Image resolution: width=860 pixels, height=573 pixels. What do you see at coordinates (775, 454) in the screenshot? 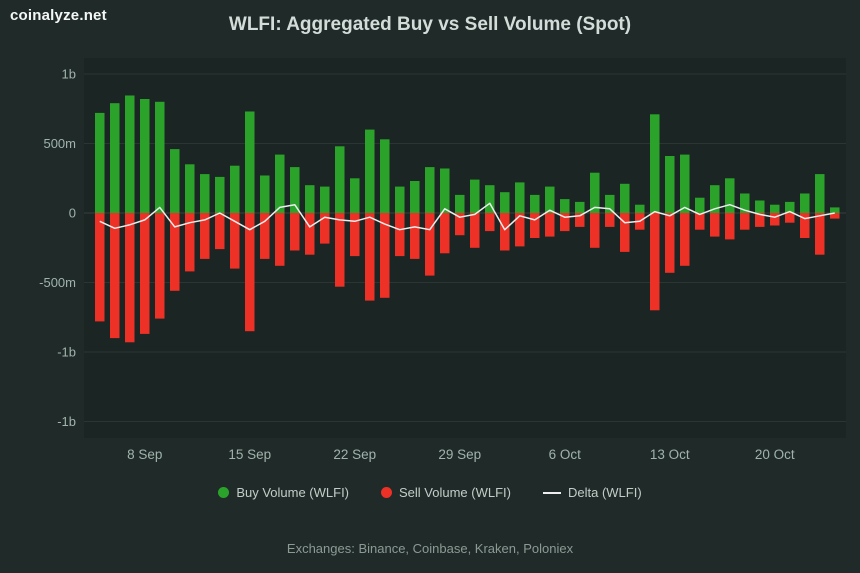
I see `svg-text: 20 Oct` at bounding box center [775, 454].